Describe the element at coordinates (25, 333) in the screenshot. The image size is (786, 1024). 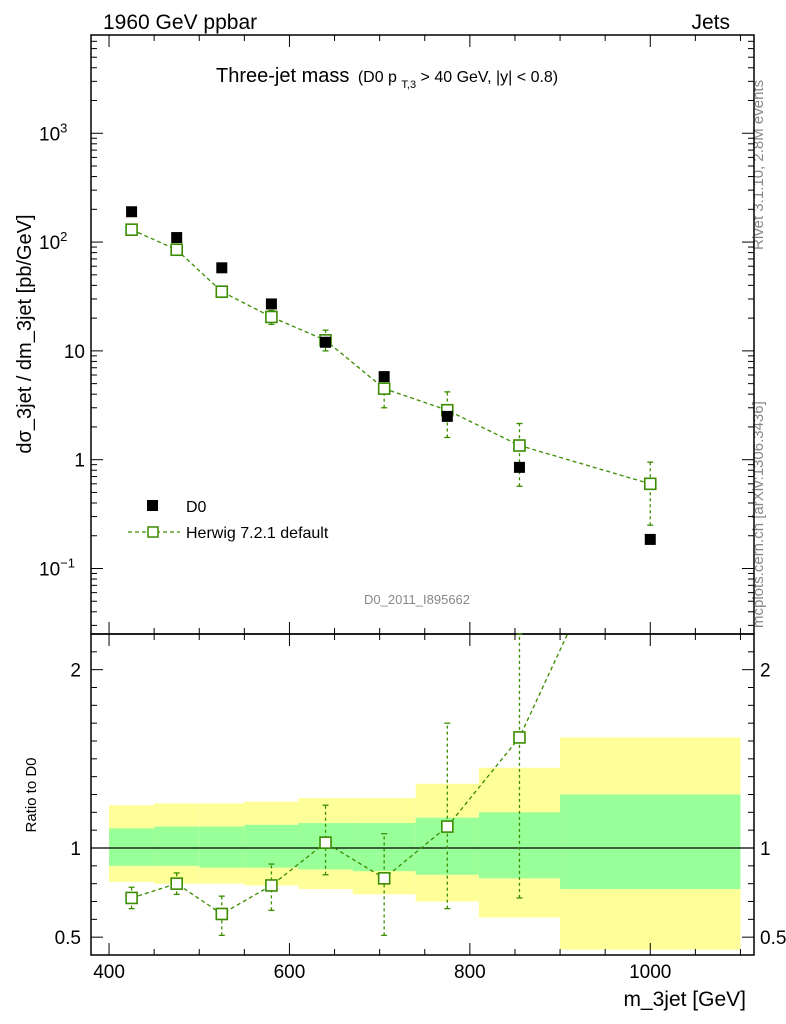
I see `main-y-label: dσ_3jet / dm_3jet [pb/GeV]` at that location.